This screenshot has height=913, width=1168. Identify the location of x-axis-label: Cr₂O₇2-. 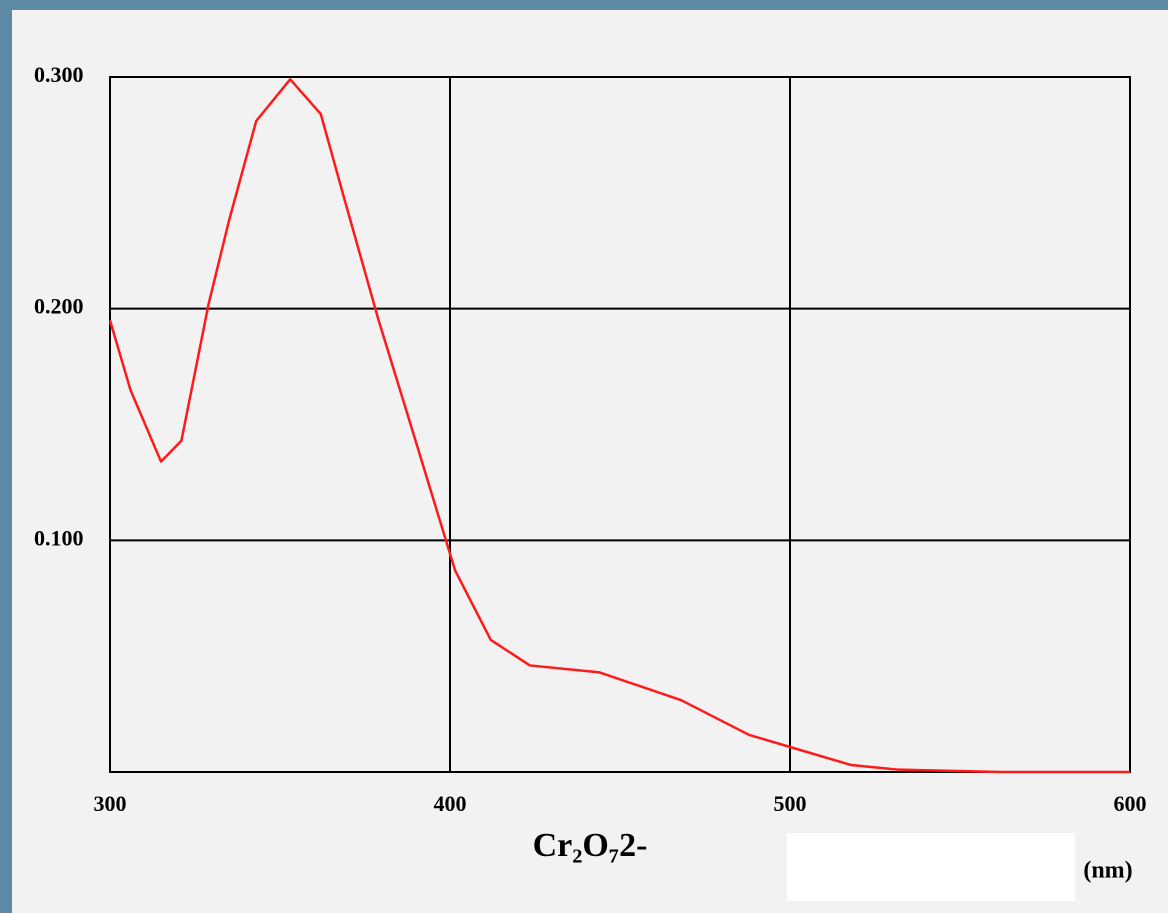
(590, 845).